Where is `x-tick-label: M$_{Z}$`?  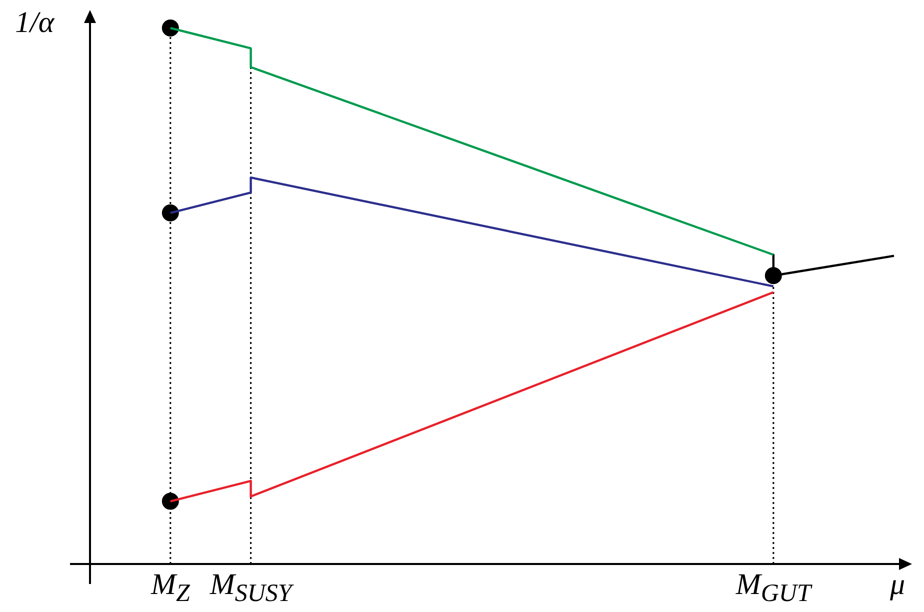 x-tick-label: M$_{Z}$ is located at coordinates (170, 588).